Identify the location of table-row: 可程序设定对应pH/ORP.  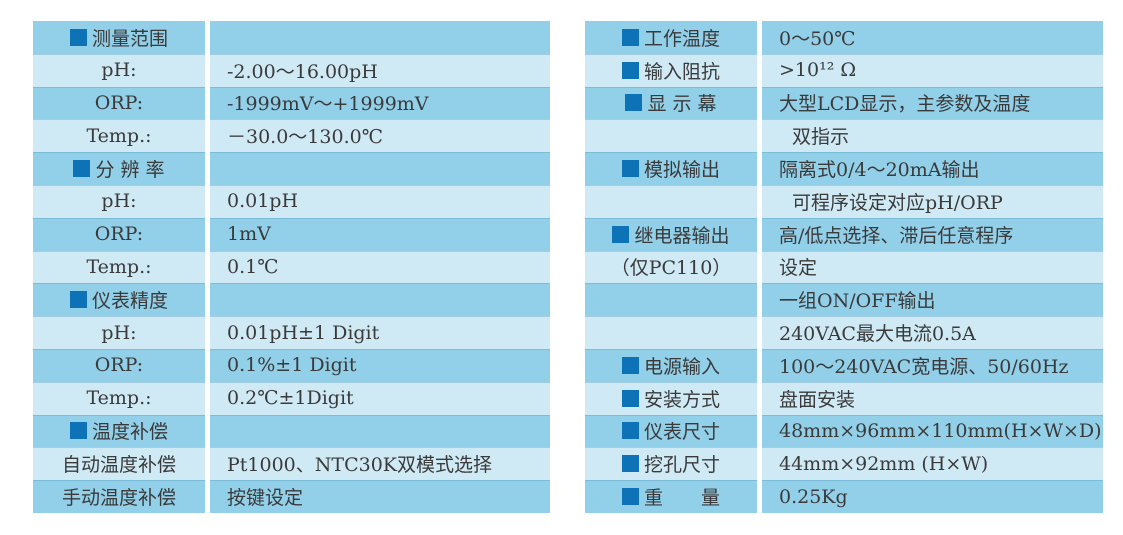
(844, 201).